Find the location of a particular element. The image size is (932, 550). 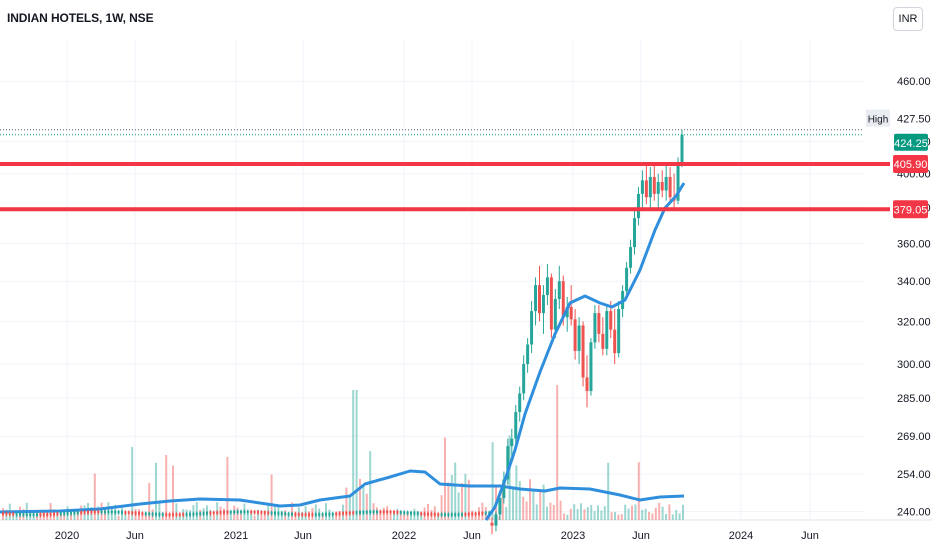

x-tick-label: 2022 is located at coordinates (404, 536).